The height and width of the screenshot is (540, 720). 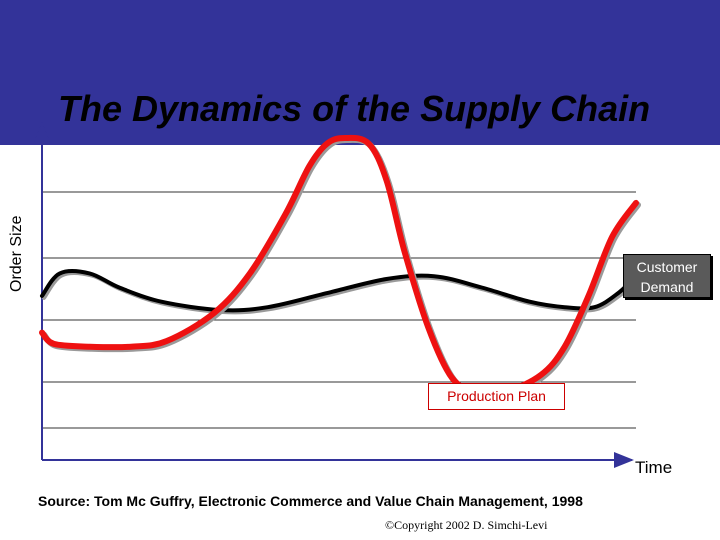 I want to click on x-axis-label: Time, so click(x=654, y=467).